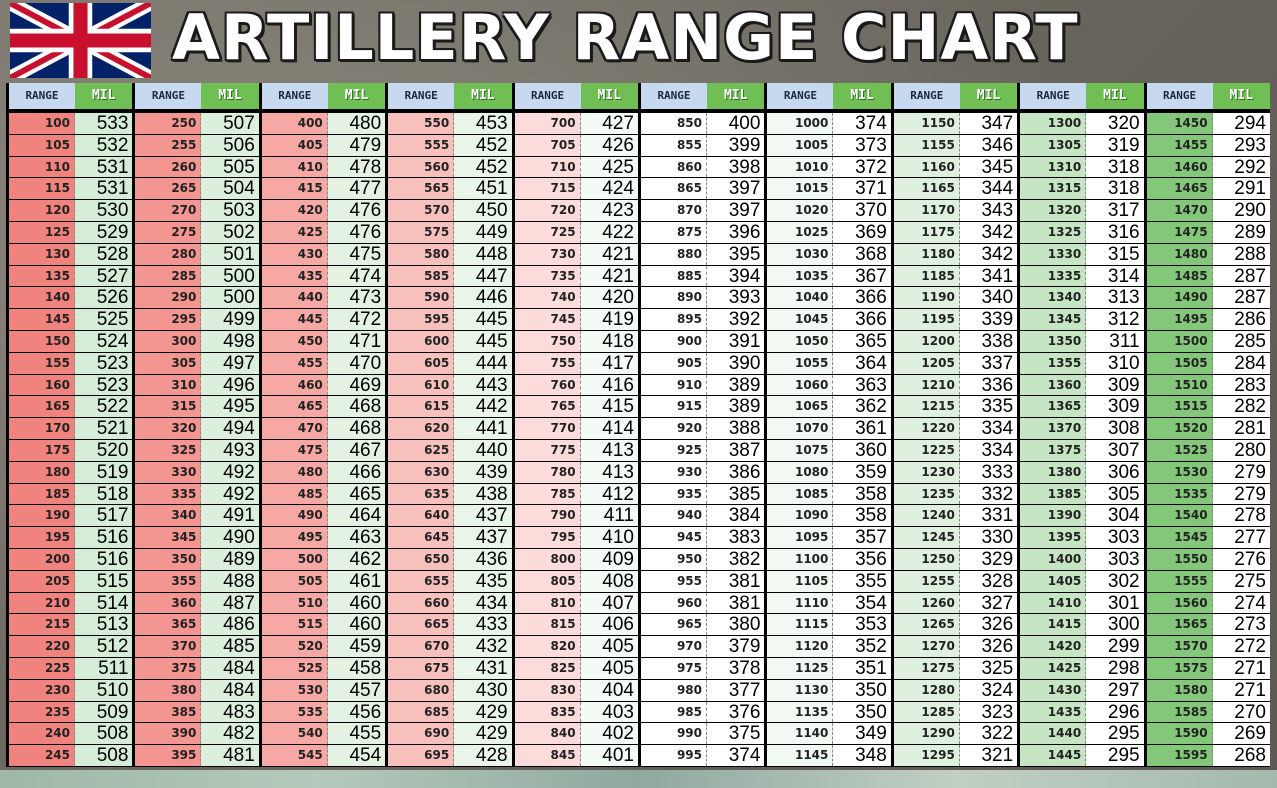  What do you see at coordinates (1053, 559) in the screenshot?
I see `range-cell: 1400` at bounding box center [1053, 559].